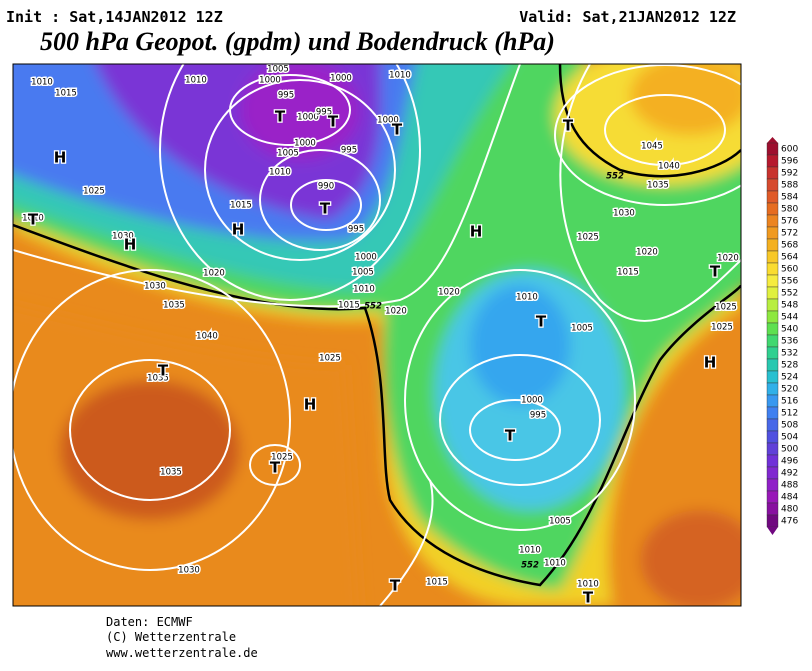  Describe the element at coordinates (789, 258) in the screenshot. I see `legend-label: 564` at that location.